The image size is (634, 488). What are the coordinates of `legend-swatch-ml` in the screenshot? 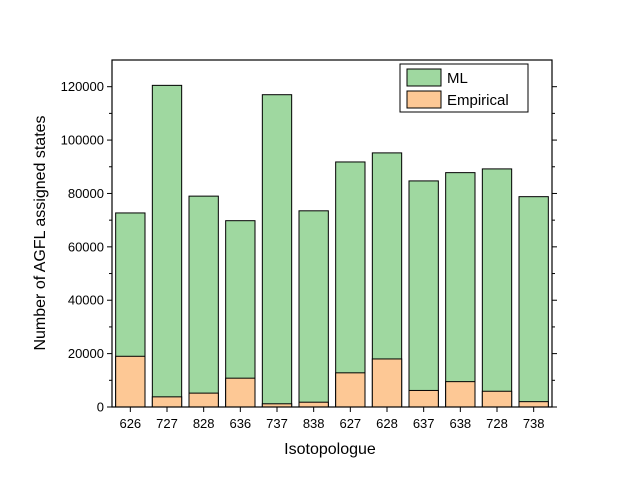 It's located at (424, 77).